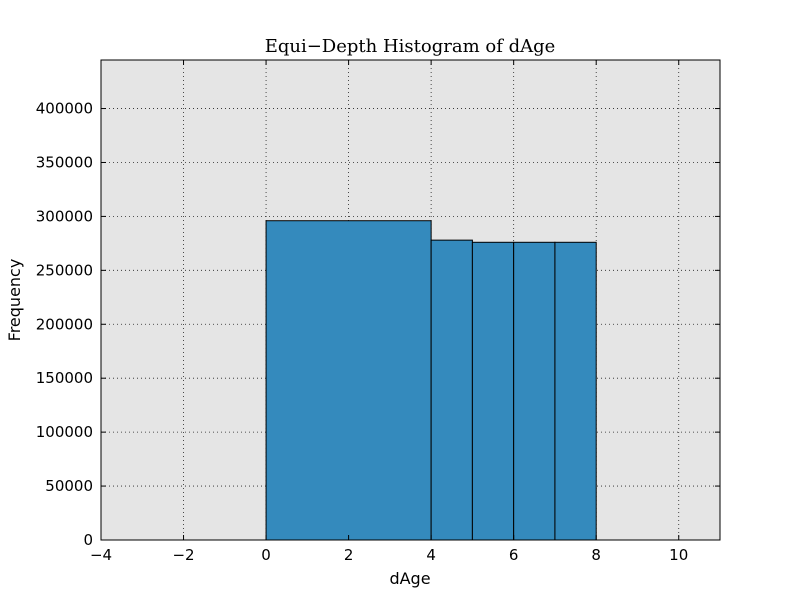 The width and height of the screenshot is (800, 600). What do you see at coordinates (431, 555) in the screenshot?
I see `x-tick-label: 4` at bounding box center [431, 555].